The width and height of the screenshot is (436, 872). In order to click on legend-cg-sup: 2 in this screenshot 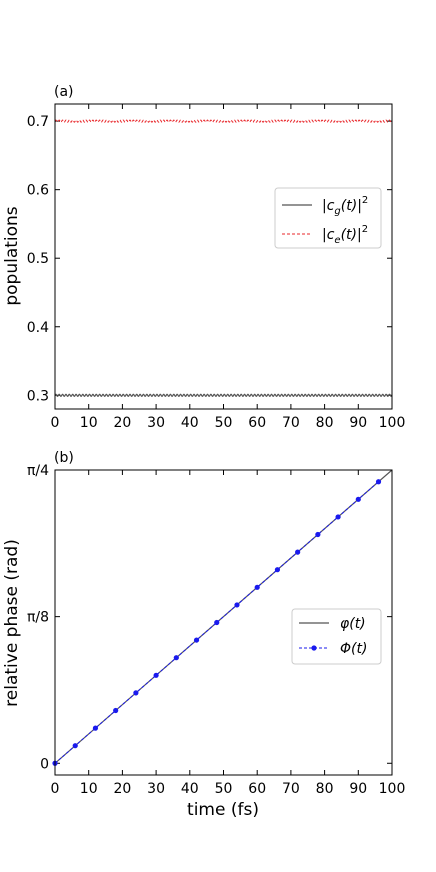, I will do `click(365, 200)`.